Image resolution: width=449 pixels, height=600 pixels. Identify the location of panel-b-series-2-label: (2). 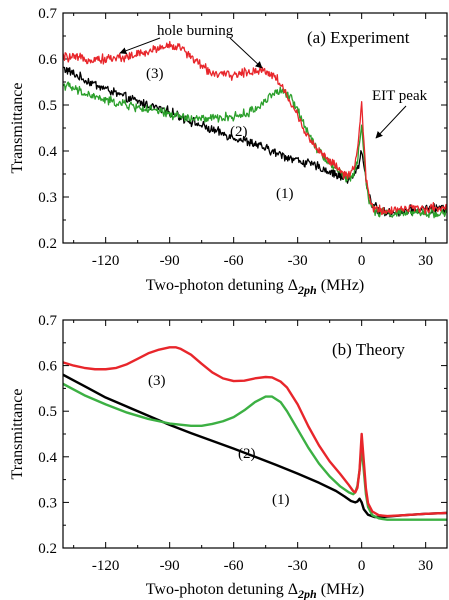
(247, 454).